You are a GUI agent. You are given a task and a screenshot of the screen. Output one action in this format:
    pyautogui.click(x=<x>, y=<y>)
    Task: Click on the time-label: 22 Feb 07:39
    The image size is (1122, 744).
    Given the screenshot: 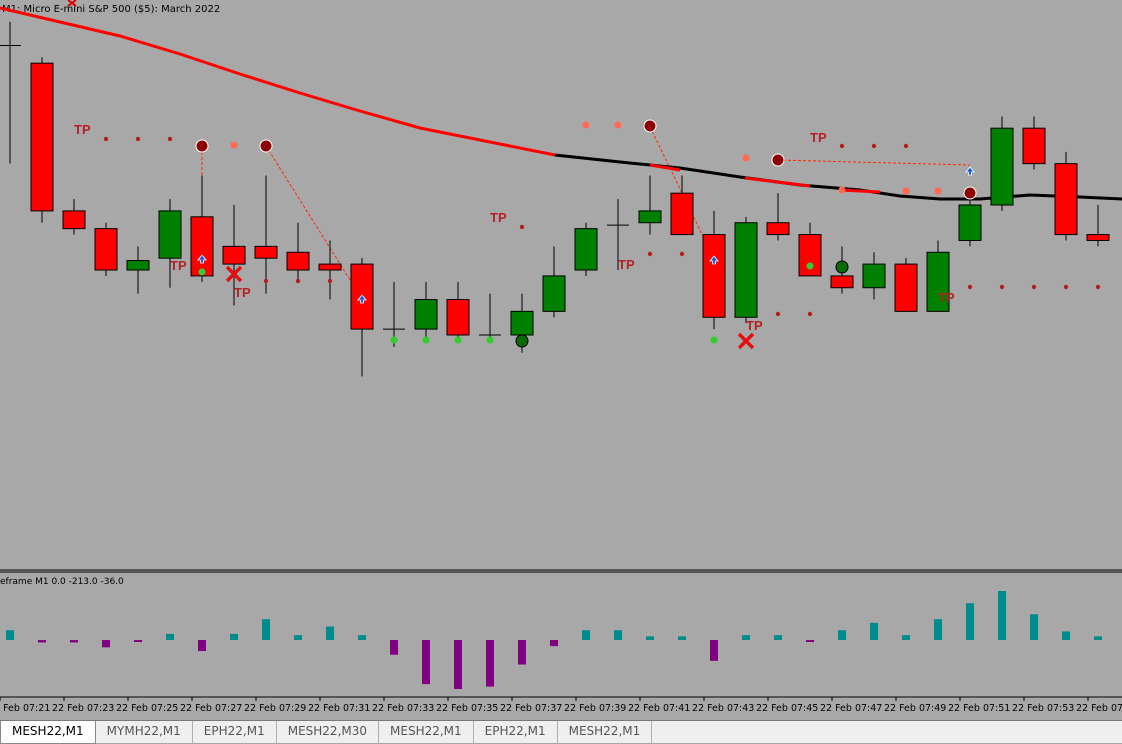 What is the action you would take?
    pyautogui.click(x=595, y=708)
    